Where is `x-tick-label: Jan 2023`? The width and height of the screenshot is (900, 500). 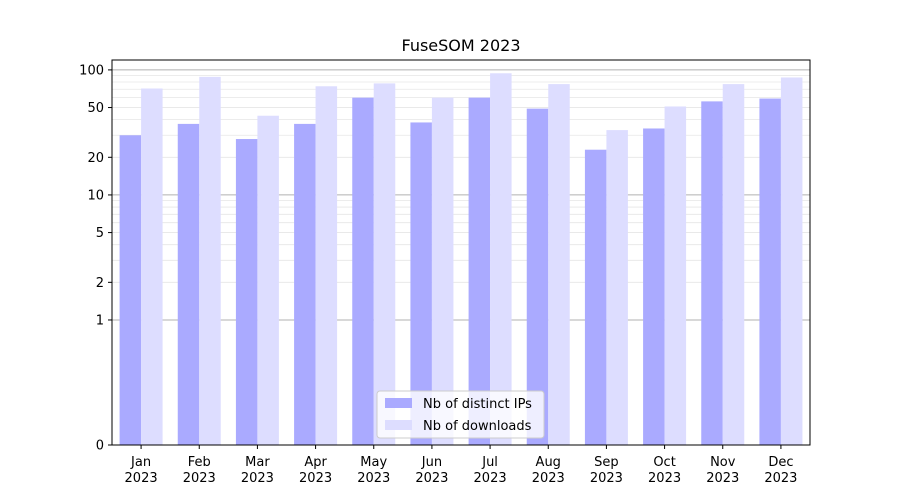
x-tick-label: Jan 2023 is located at coordinates (141, 470).